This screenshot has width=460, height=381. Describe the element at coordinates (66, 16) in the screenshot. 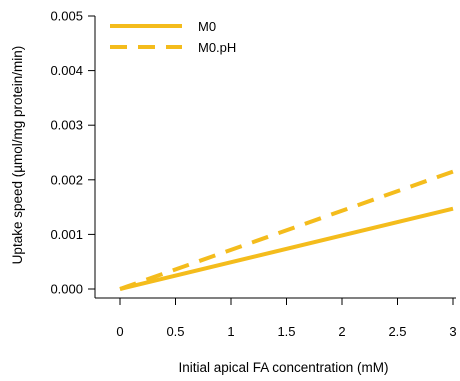

I see `y-tick-label: 0.005` at that location.